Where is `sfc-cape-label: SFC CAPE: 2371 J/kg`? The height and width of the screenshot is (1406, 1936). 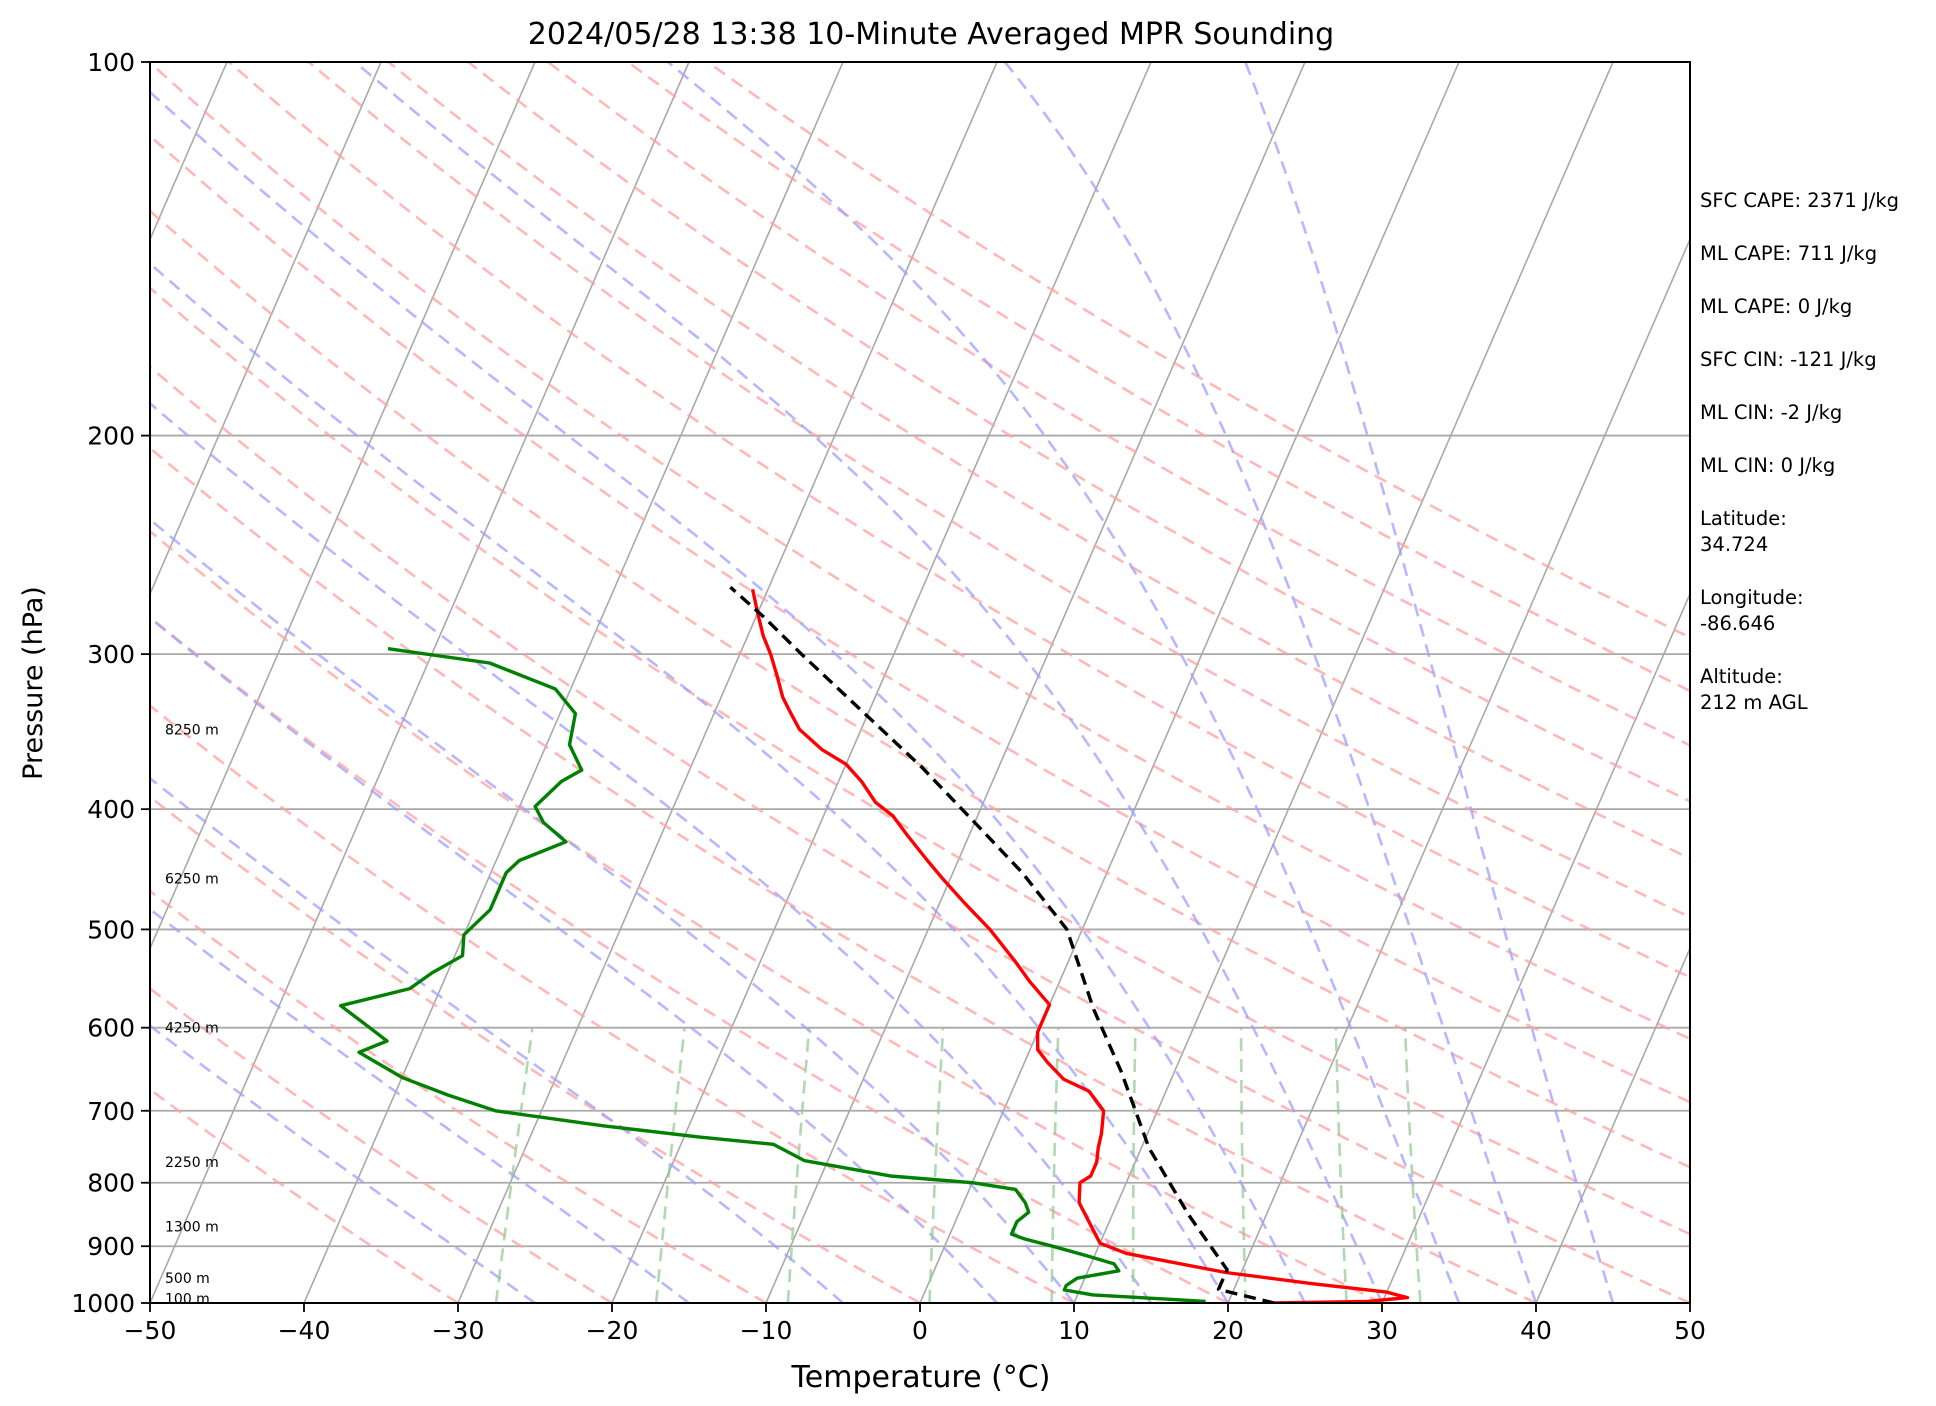 sfc-cape-label: SFC CAPE: 2371 J/kg is located at coordinates (1800, 200).